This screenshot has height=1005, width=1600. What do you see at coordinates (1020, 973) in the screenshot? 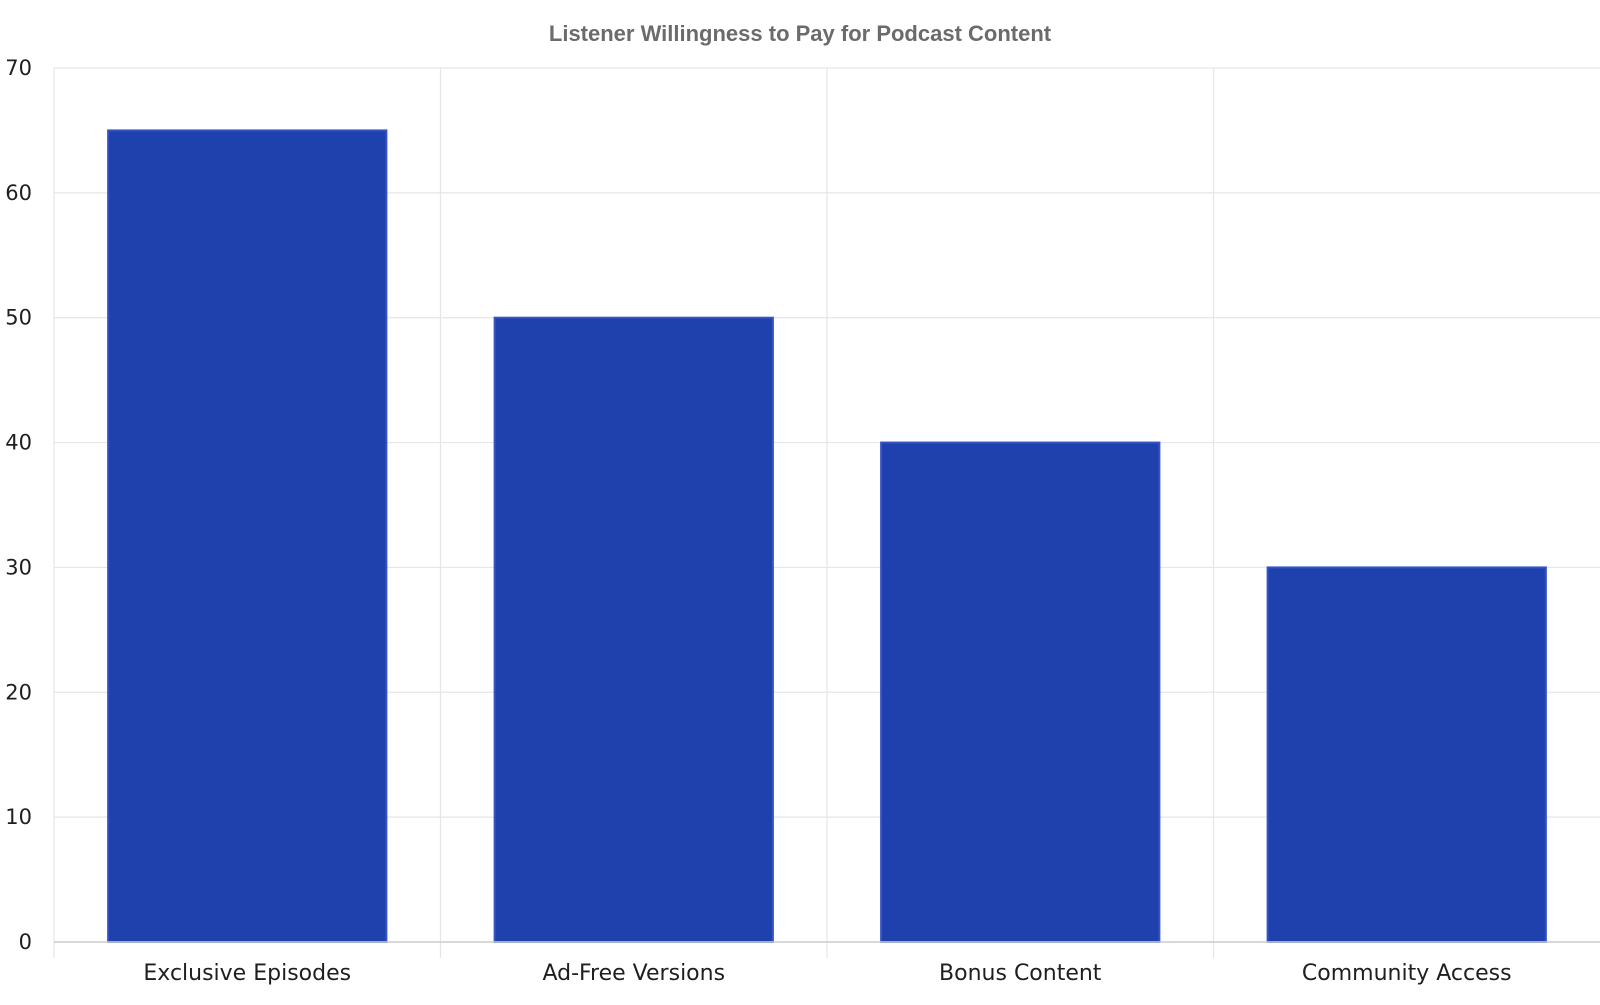
I see `x-tick-label: Bonus Content` at bounding box center [1020, 973].